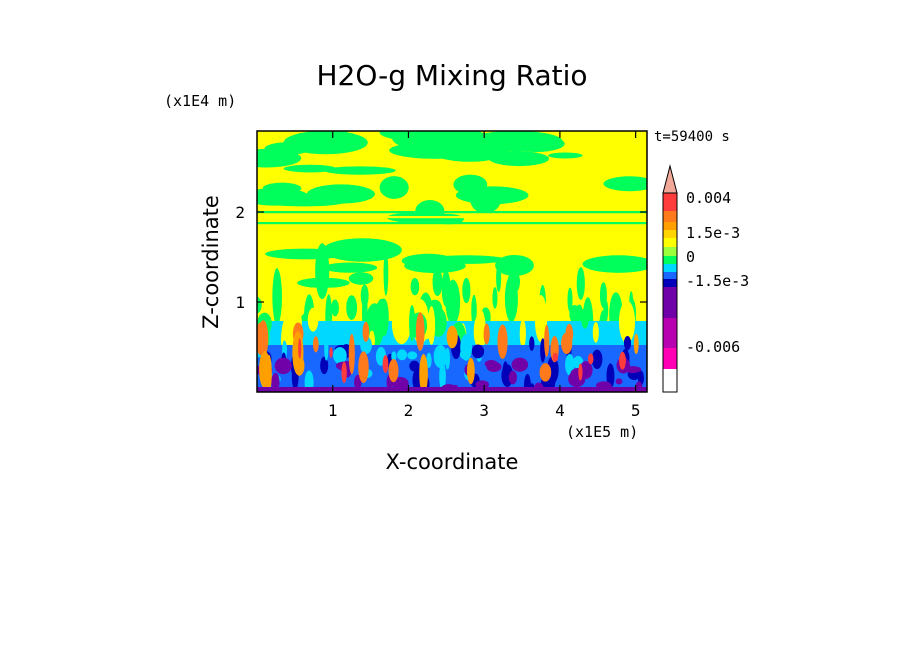 This screenshot has width=904, height=654. I want to click on x-unit-label: (x1E5 m), so click(602, 432).